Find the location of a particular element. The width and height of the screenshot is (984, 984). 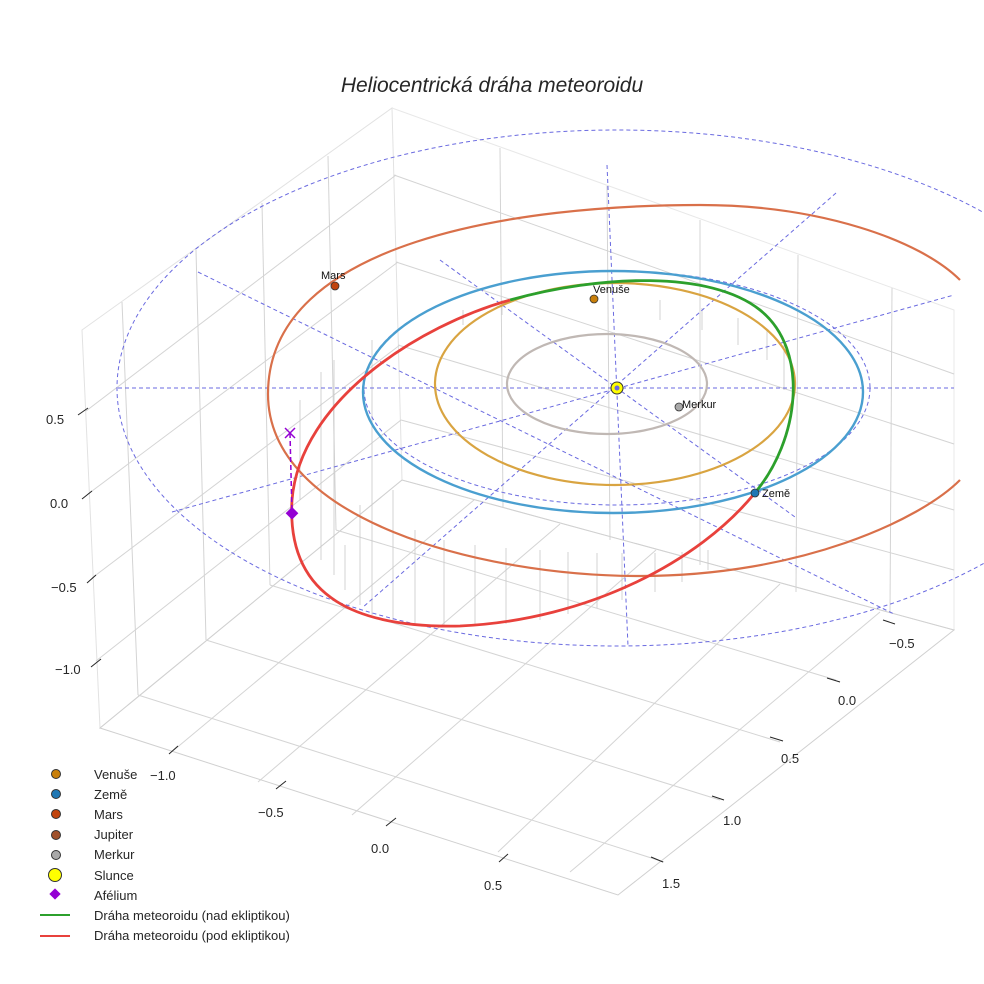

earth-orbit-dashed is located at coordinates (617, 388).